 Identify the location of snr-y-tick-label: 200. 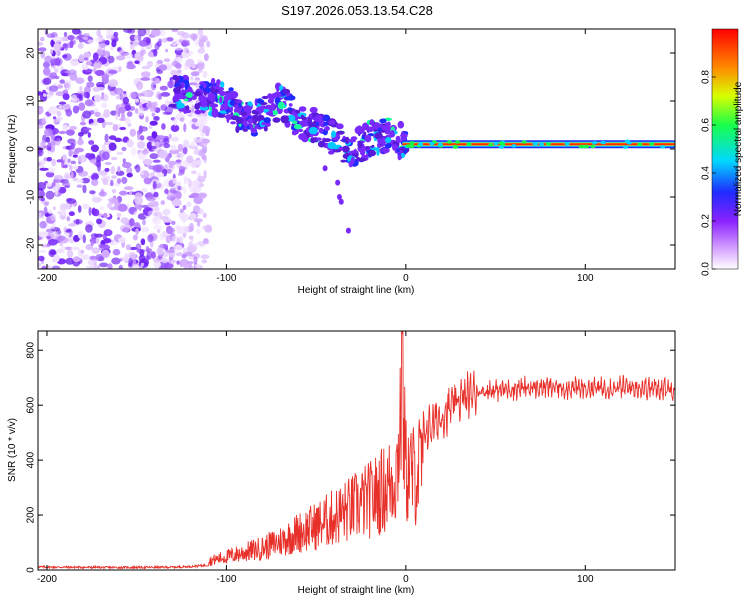
(31, 514).